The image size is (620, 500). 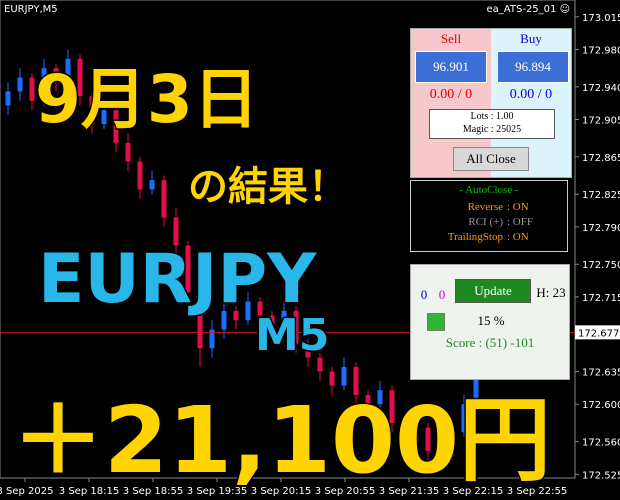 I want to click on buy-label: Buy, so click(x=531, y=38).